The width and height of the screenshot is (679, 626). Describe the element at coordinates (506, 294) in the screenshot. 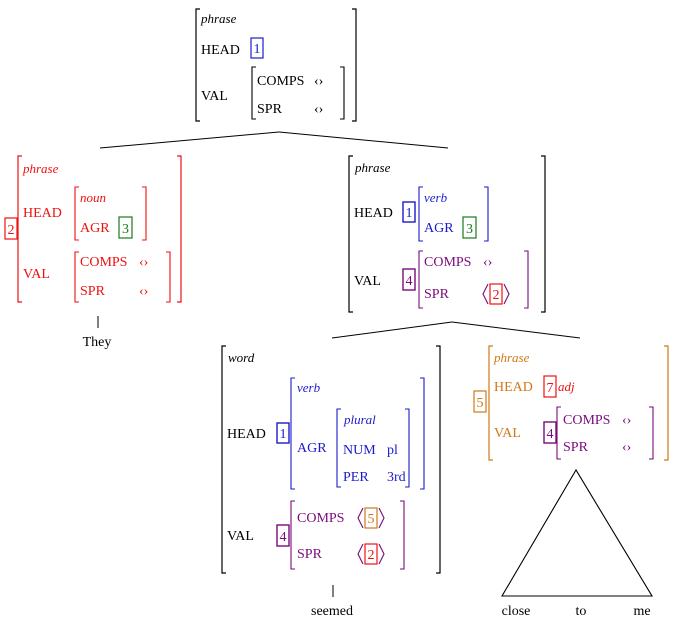

I see `vp-spr-right-angle` at that location.